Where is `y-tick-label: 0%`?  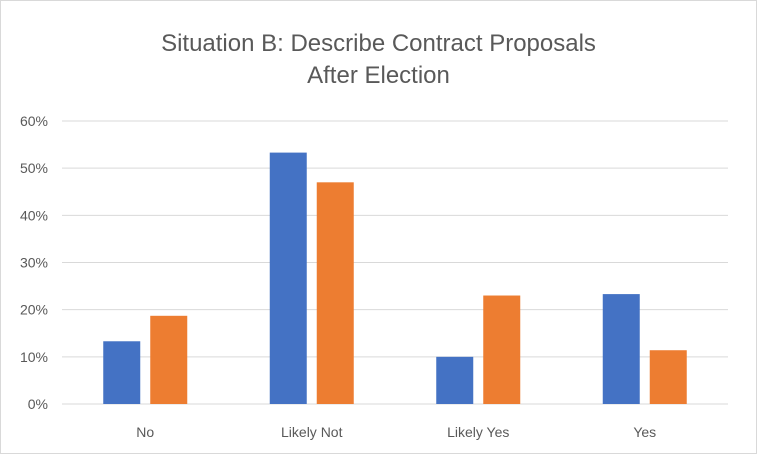 y-tick-label: 0% is located at coordinates (38, 404).